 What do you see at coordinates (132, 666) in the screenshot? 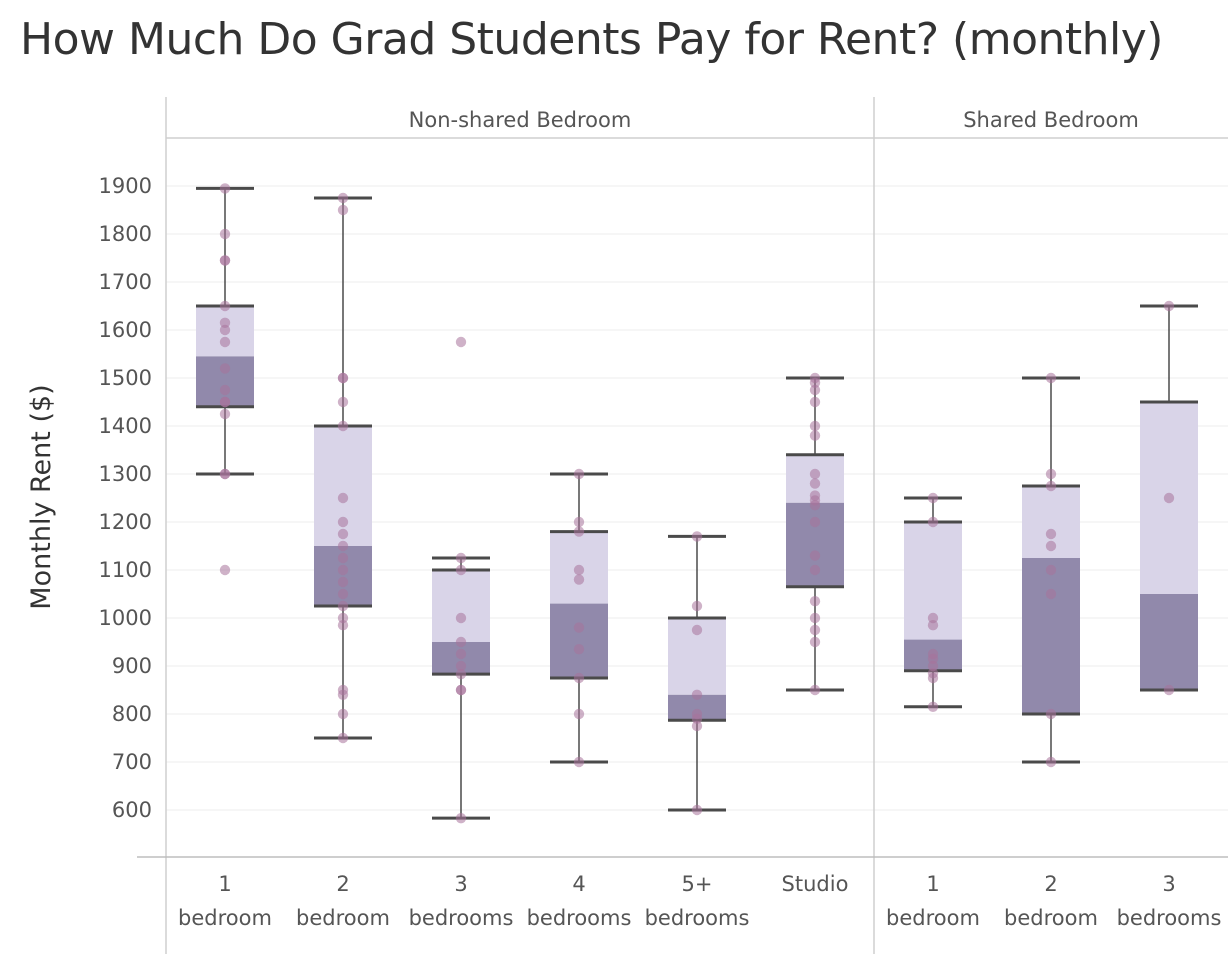
I see `y-tick-label: 900` at bounding box center [132, 666].